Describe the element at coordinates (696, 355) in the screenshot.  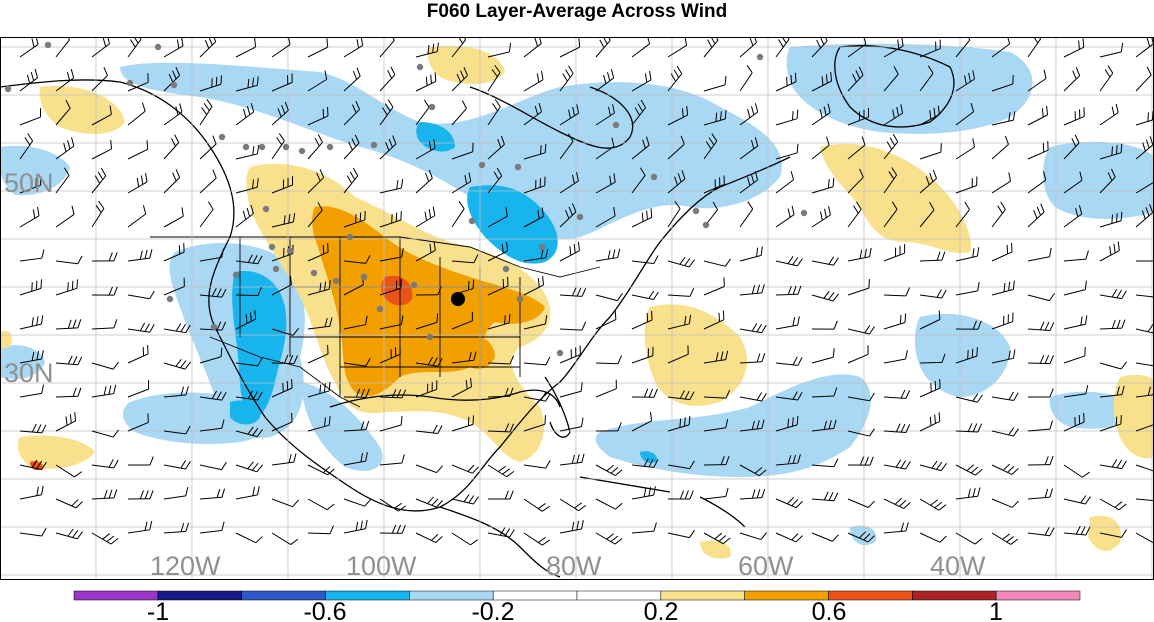
I see `light-yellow-region` at that location.